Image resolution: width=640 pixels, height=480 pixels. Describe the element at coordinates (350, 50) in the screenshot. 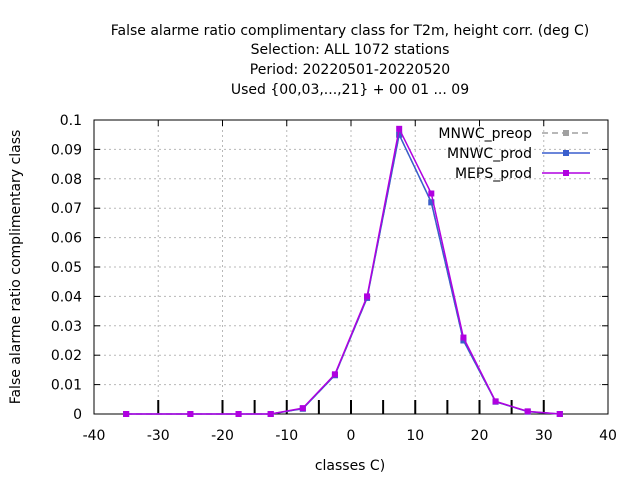

I see `title-line-2: Selection: ALL 1072 stations` at that location.